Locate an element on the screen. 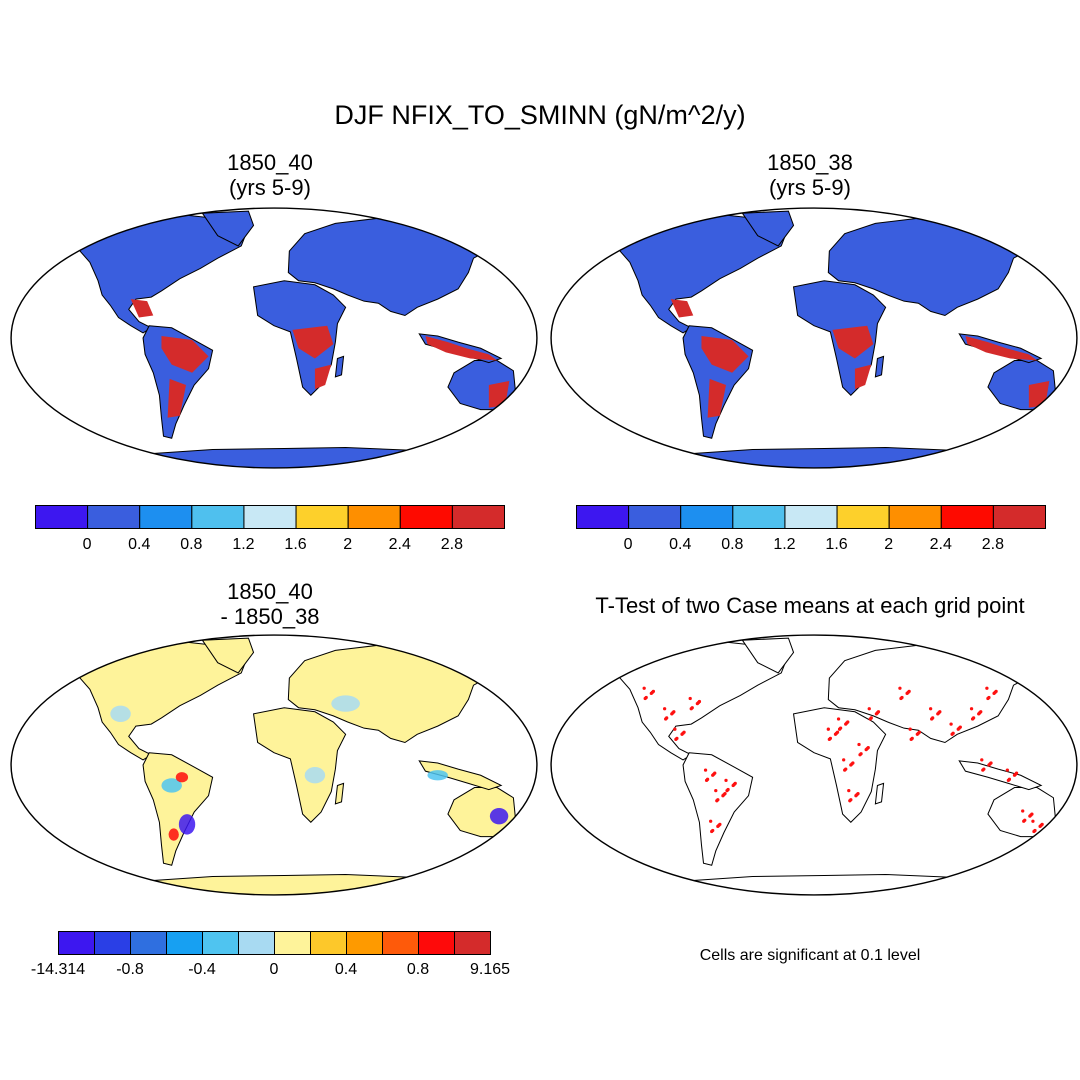 Image resolution: width=1080 pixels, height=1080 pixels. colorbar-tick-label: 0.8 is located at coordinates (191, 544).